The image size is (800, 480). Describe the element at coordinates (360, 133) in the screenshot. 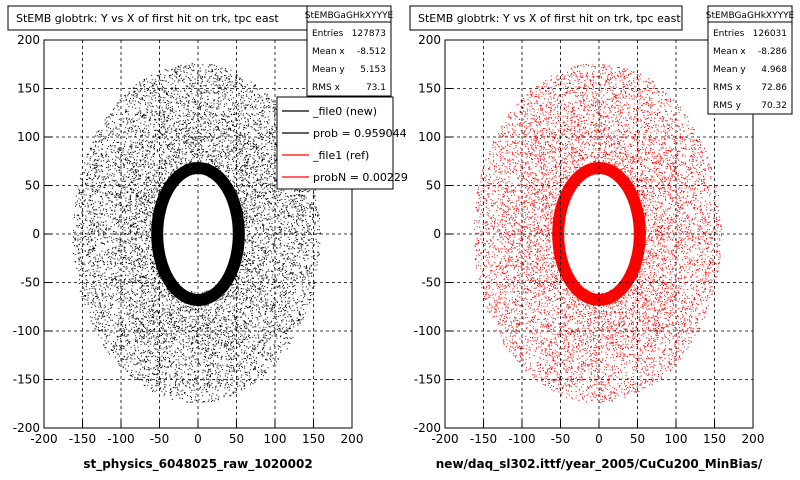

I see `legend-entry: prob = 0.959044` at that location.